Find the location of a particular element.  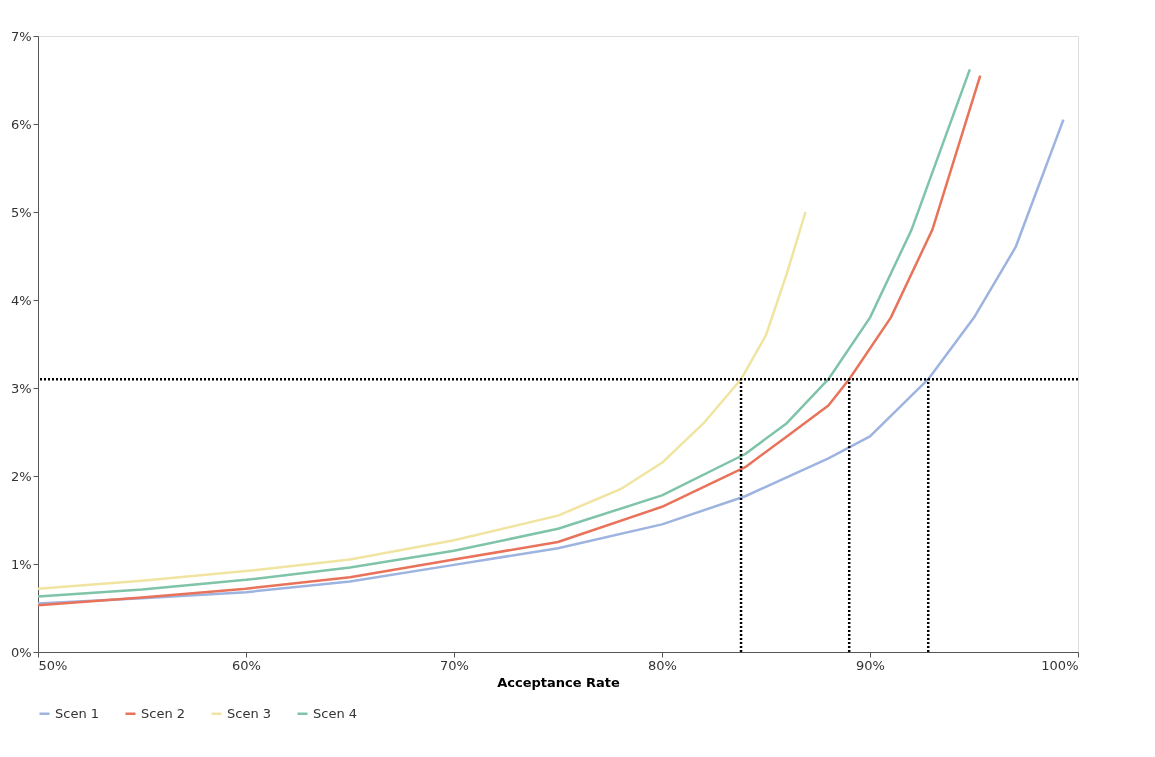

x-tick-label: 100% is located at coordinates (1060, 665).